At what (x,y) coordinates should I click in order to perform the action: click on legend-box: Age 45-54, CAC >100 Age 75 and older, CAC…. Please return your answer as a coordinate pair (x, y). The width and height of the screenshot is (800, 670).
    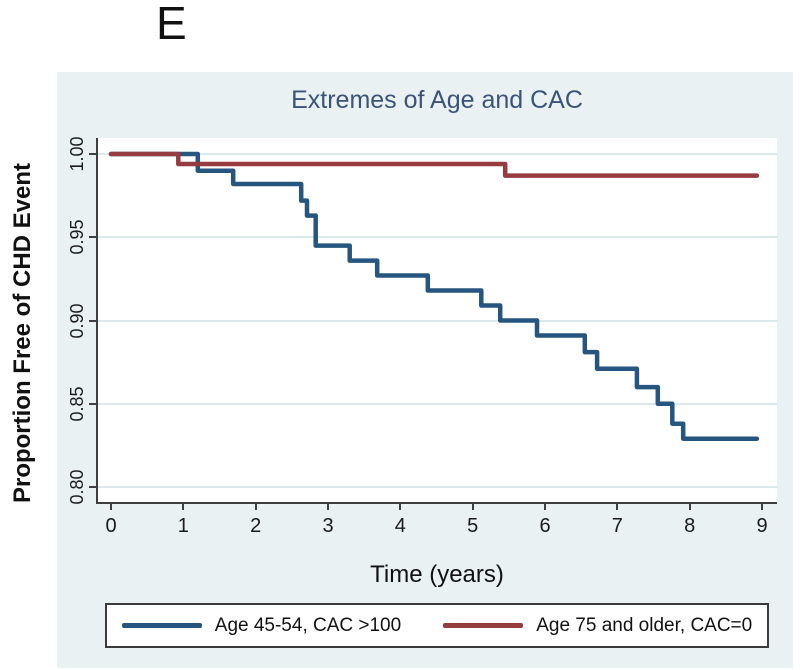
    Looking at the image, I should click on (437, 625).